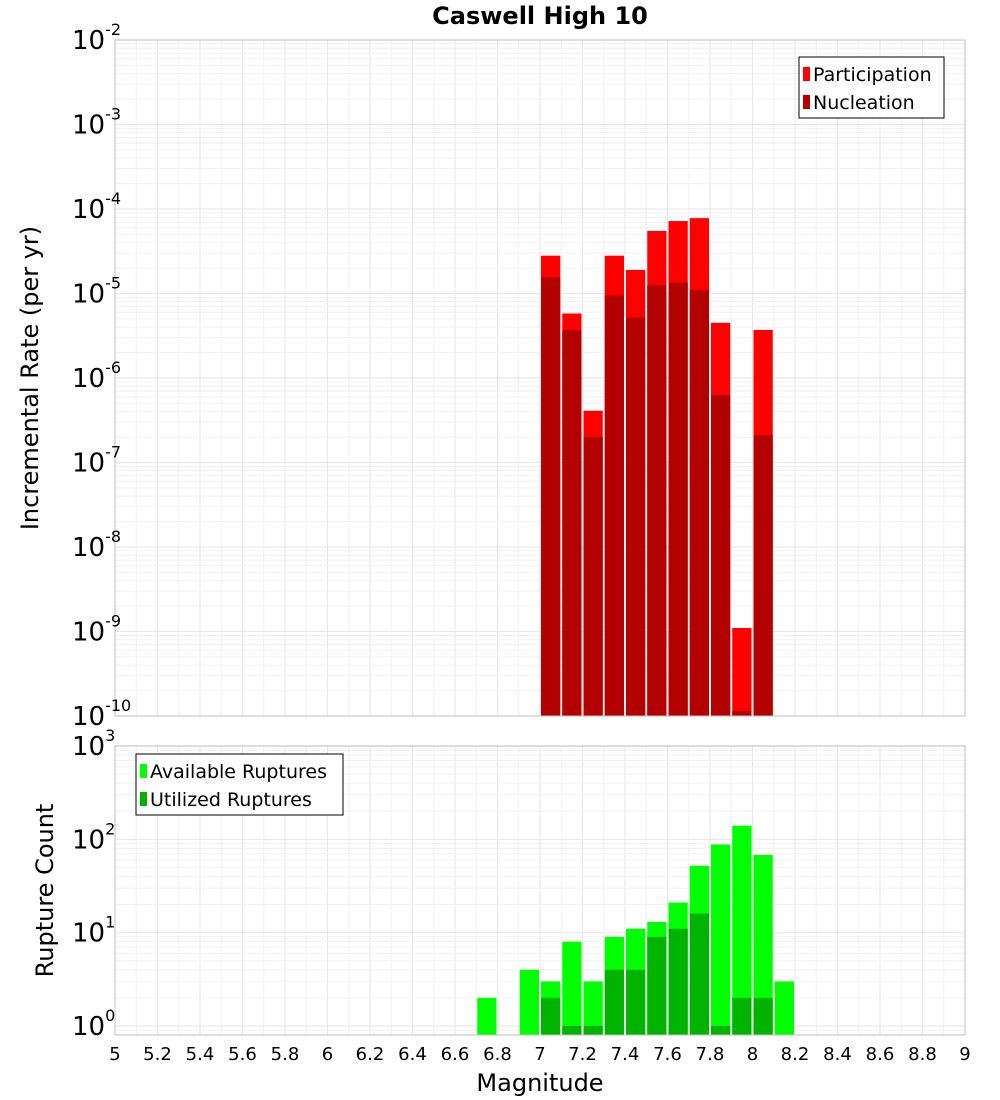 The image size is (1000, 1100). What do you see at coordinates (96, 38) in the screenshot?
I see `y-tick-label: 10⁻²` at bounding box center [96, 38].